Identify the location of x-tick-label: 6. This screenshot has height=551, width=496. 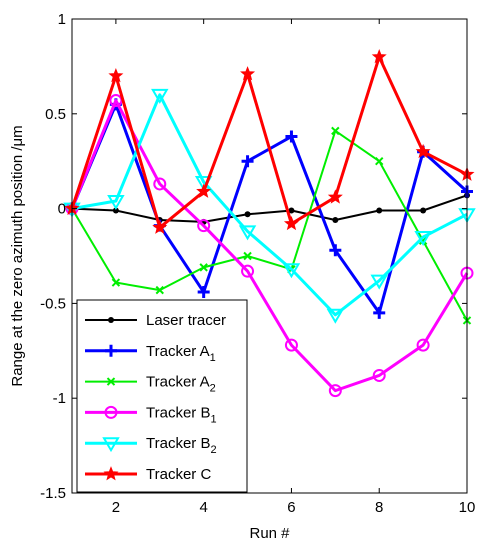
(291, 507).